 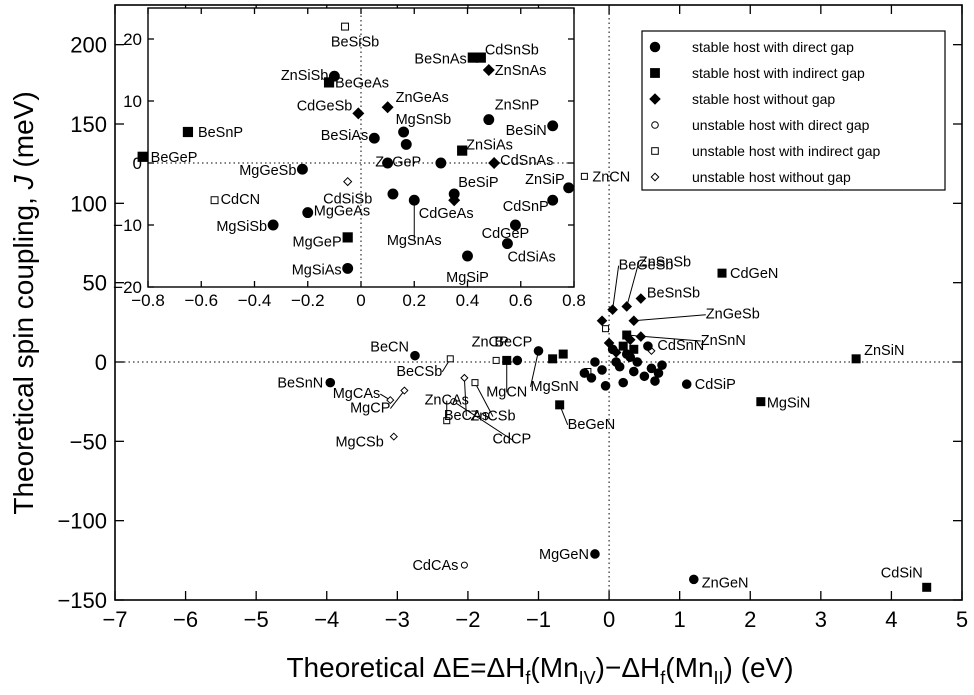 I want to click on inset-point-label: CdGeSb, so click(x=325, y=106).